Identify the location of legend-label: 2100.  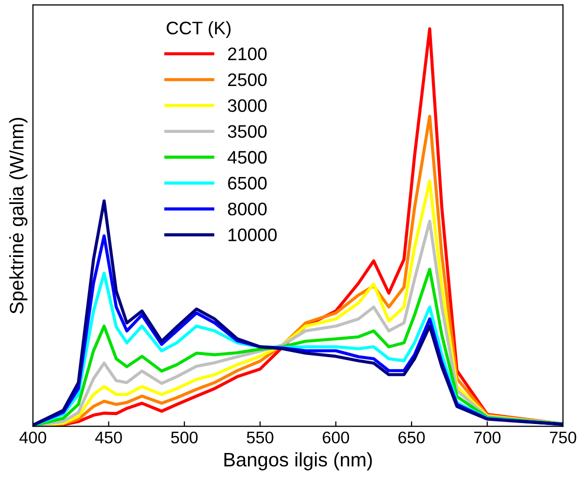
(247, 53).